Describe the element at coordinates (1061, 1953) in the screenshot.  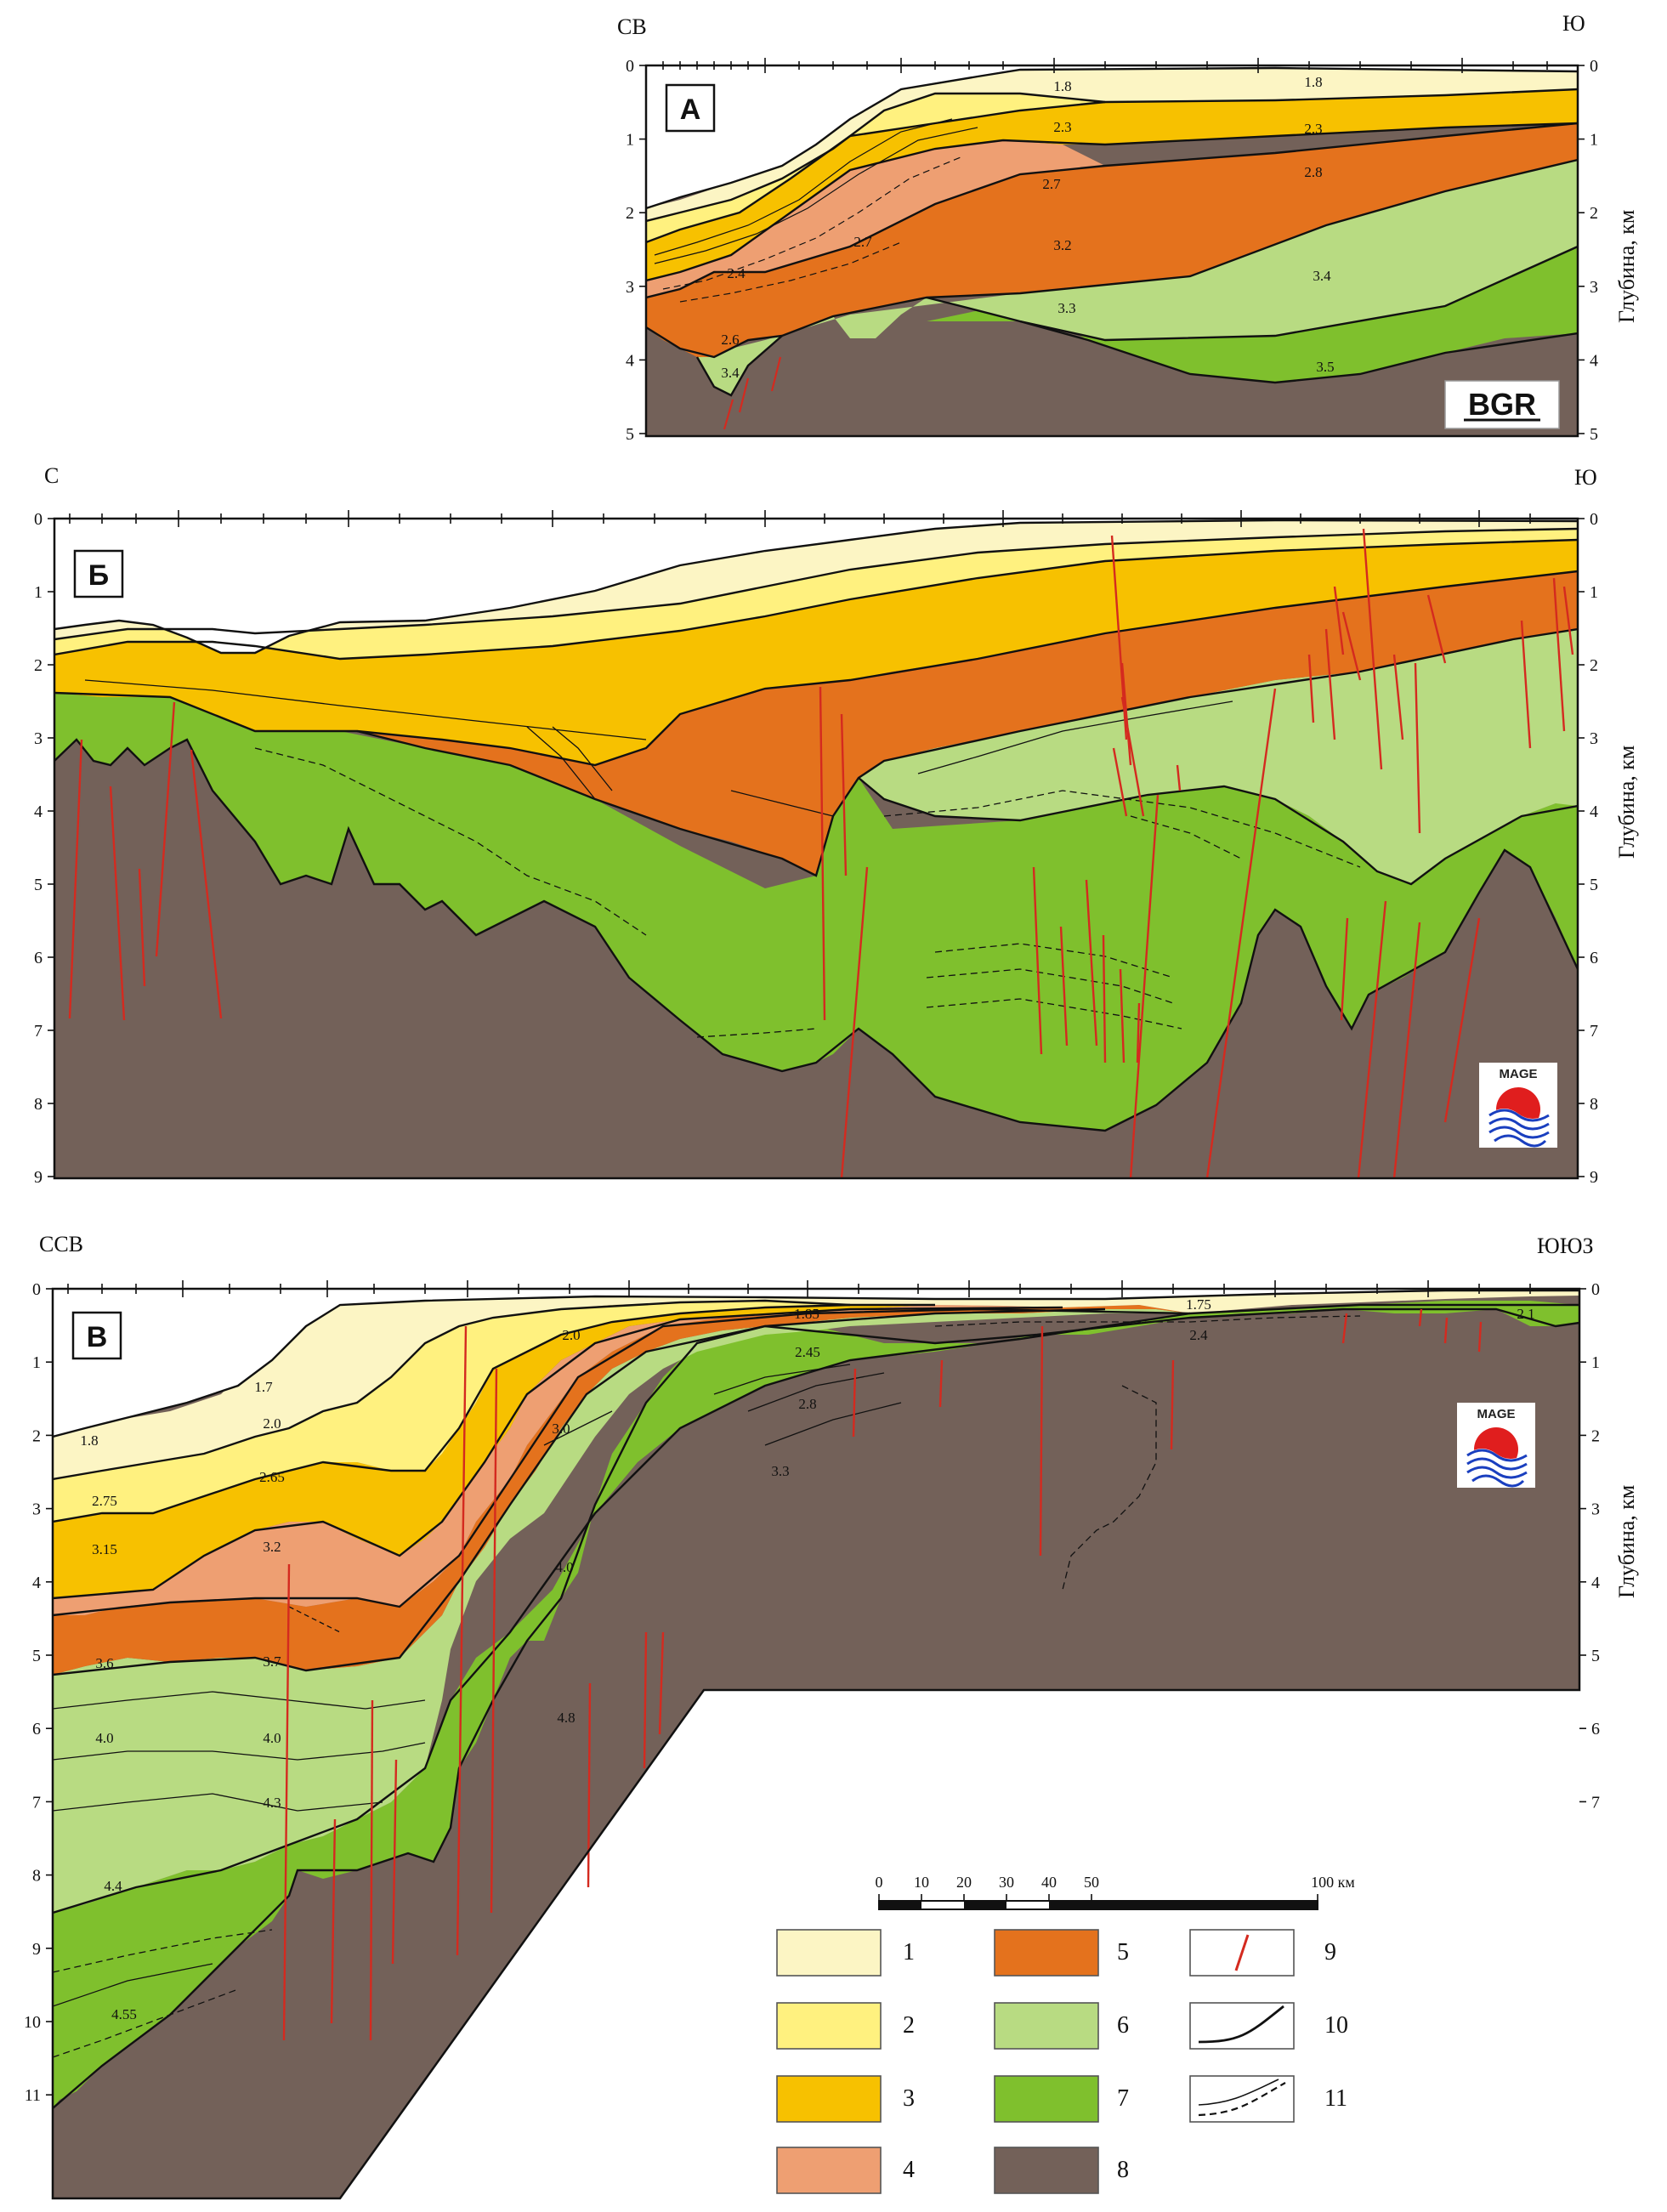
I see `legend-item-5: 5` at that location.